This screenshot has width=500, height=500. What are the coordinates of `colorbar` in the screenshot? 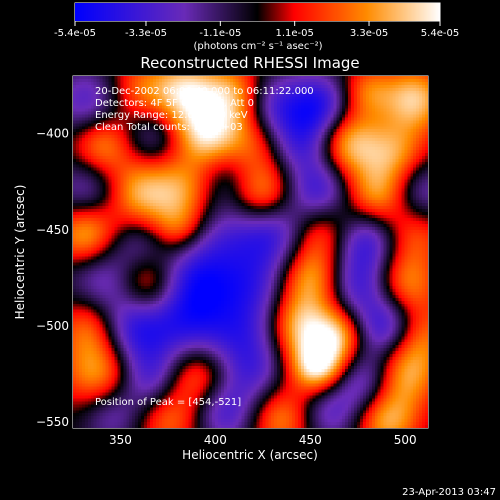 It's located at (257, 12).